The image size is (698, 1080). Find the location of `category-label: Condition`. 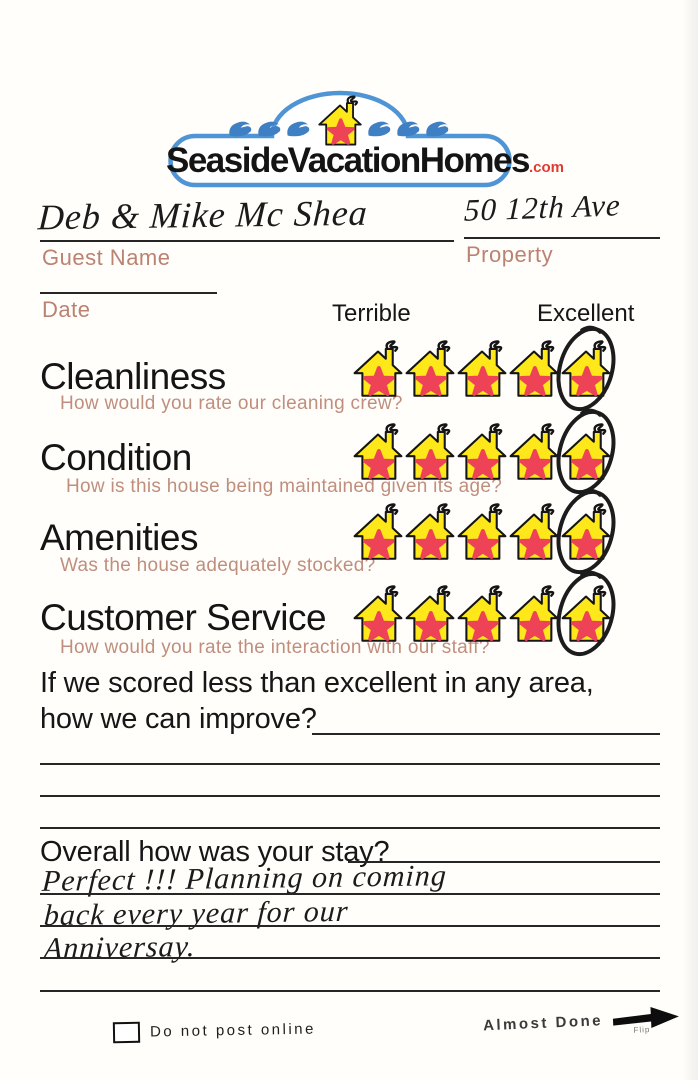

category-label: Condition is located at coordinates (116, 457).